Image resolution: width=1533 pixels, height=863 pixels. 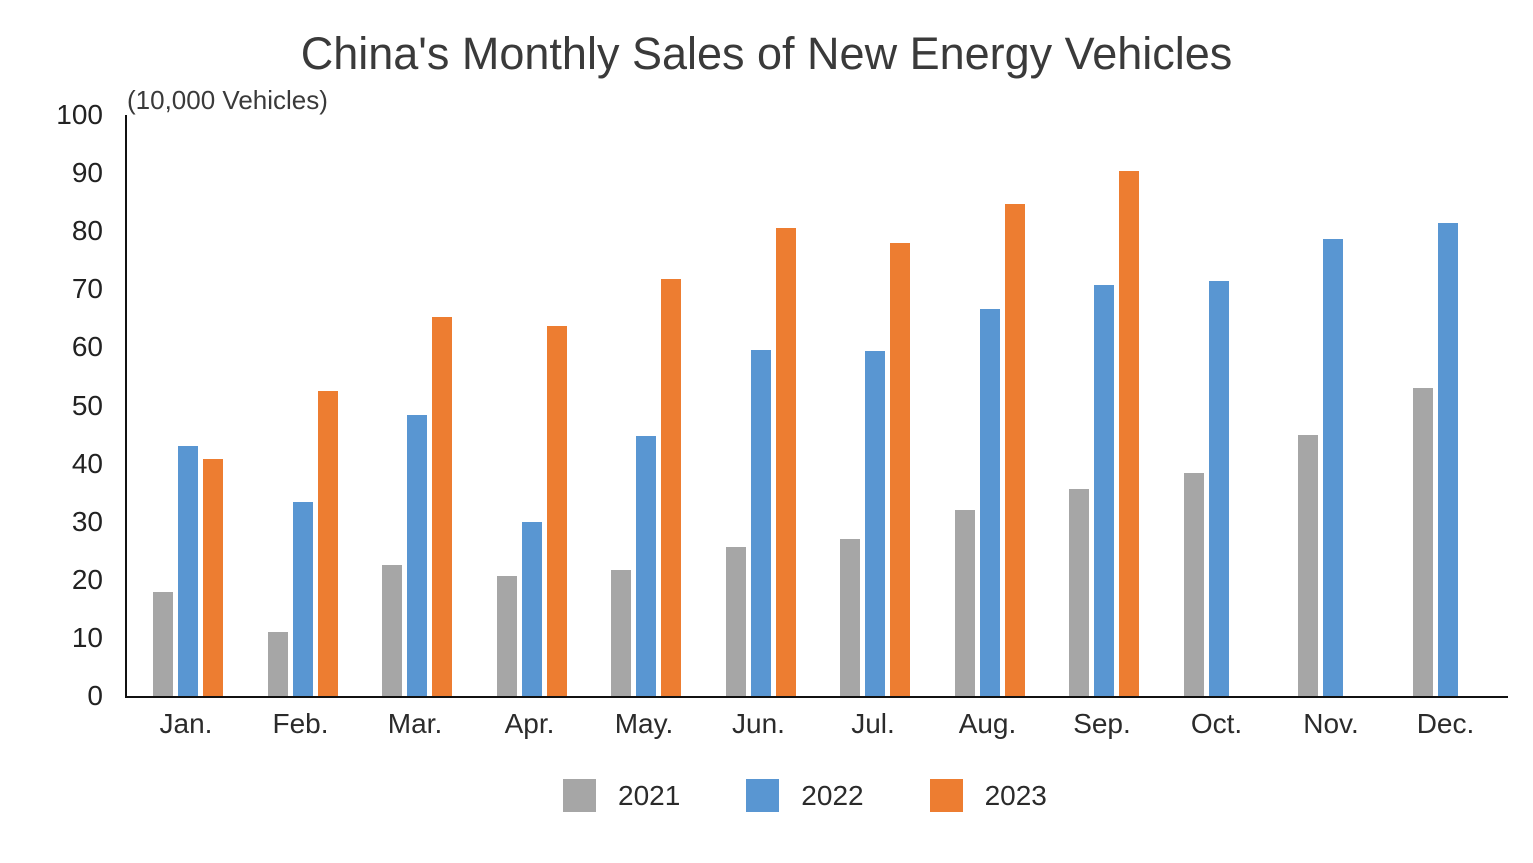 I want to click on bar-2023-sep, so click(x=1129, y=433).